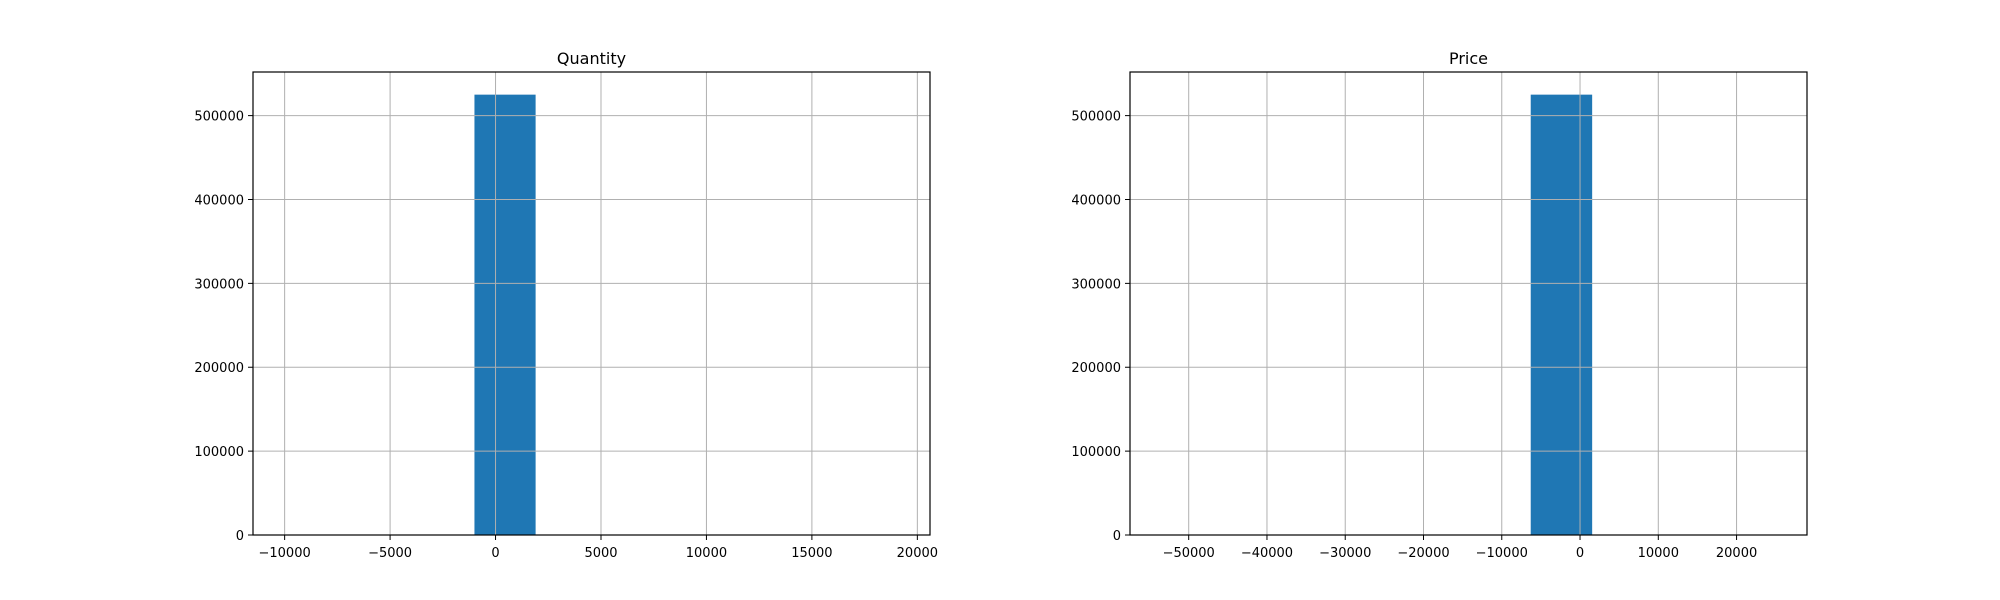  What do you see at coordinates (600, 553) in the screenshot?
I see `quantity-x-tick-label: 5000` at bounding box center [600, 553].